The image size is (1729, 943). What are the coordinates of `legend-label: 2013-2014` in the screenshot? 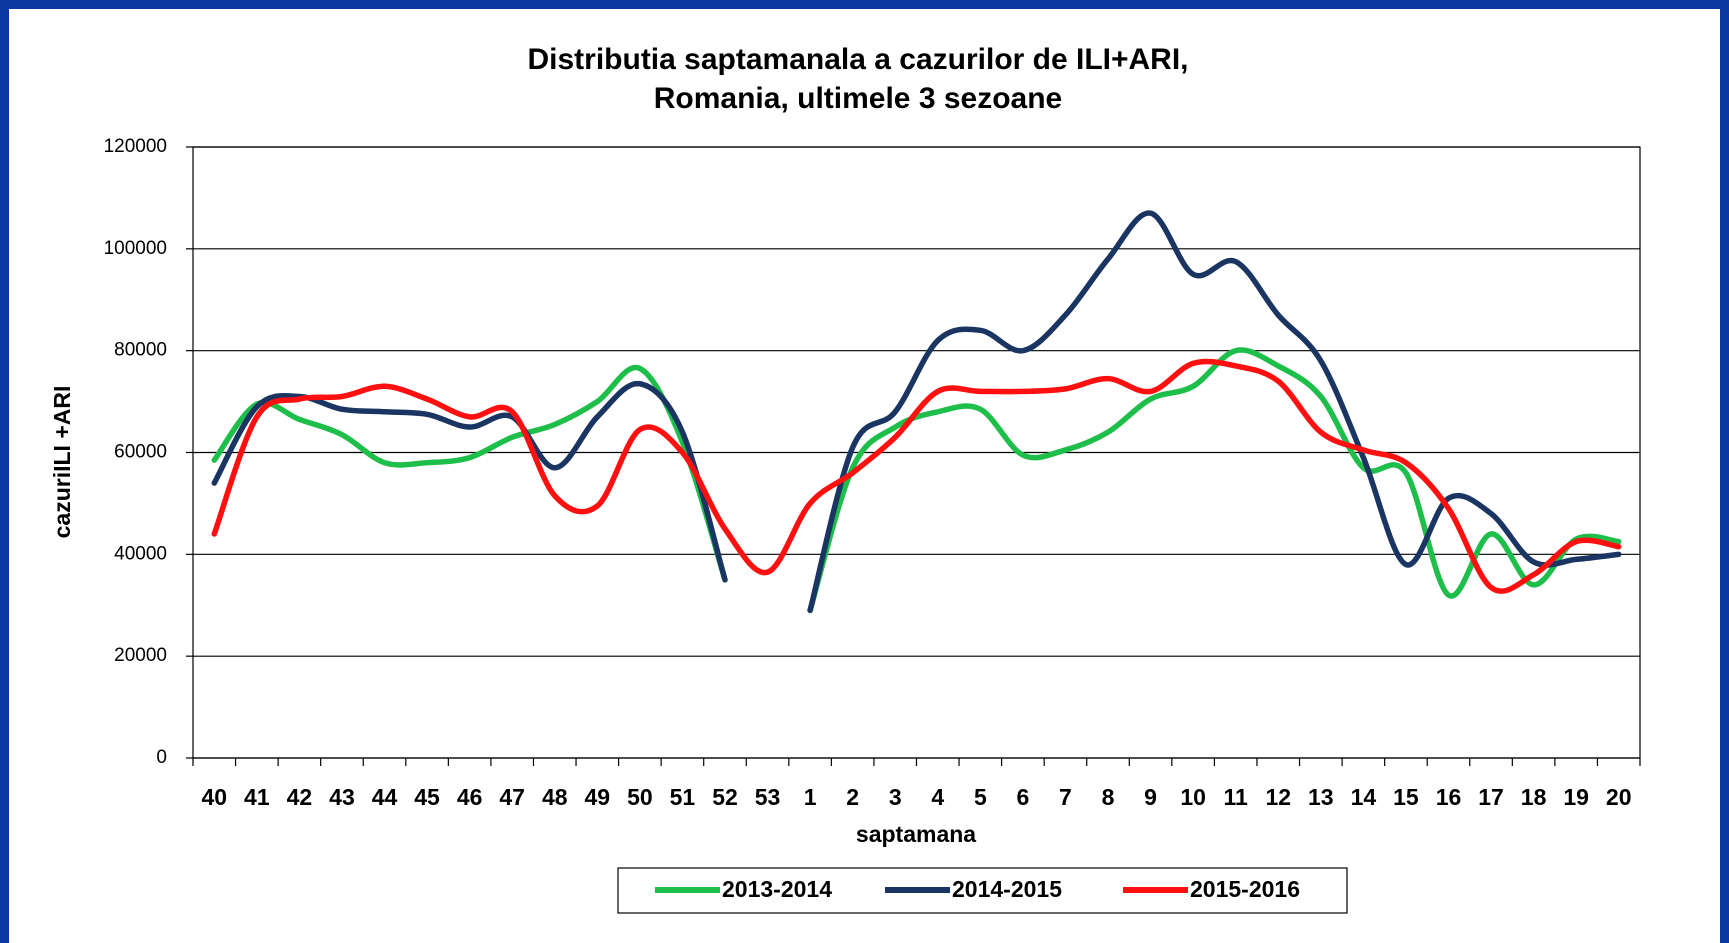 It's located at (777, 889).